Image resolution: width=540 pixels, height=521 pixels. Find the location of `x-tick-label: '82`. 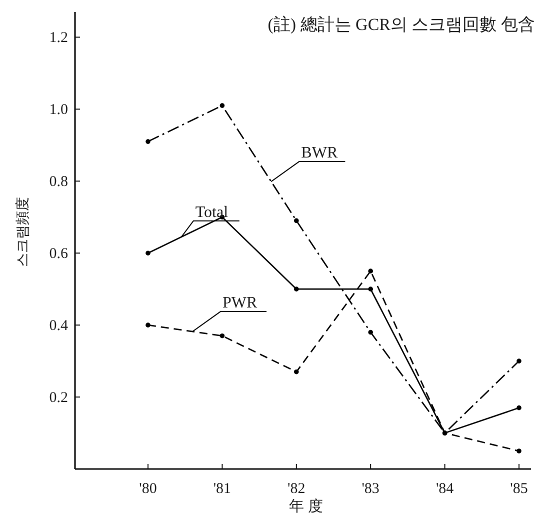

x-tick-label: '82 is located at coordinates (297, 489).